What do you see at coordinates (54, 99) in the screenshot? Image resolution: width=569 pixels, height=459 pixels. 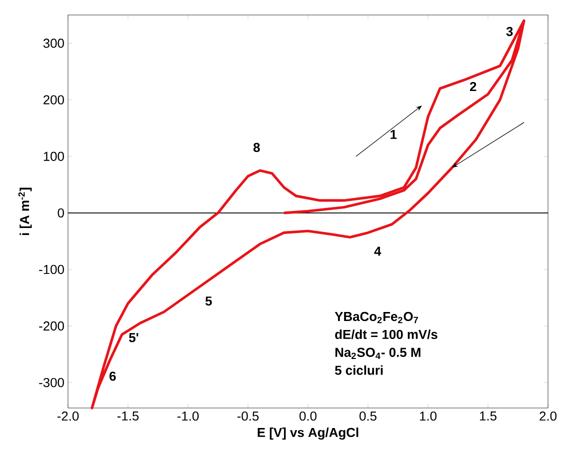 I see `y-tick-label: 200` at bounding box center [54, 99].